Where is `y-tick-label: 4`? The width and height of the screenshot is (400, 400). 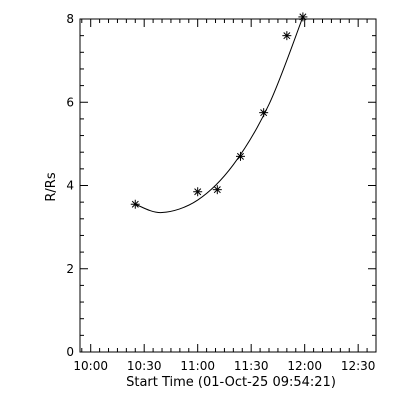 y-tick-label: 4 is located at coordinates (70, 186).